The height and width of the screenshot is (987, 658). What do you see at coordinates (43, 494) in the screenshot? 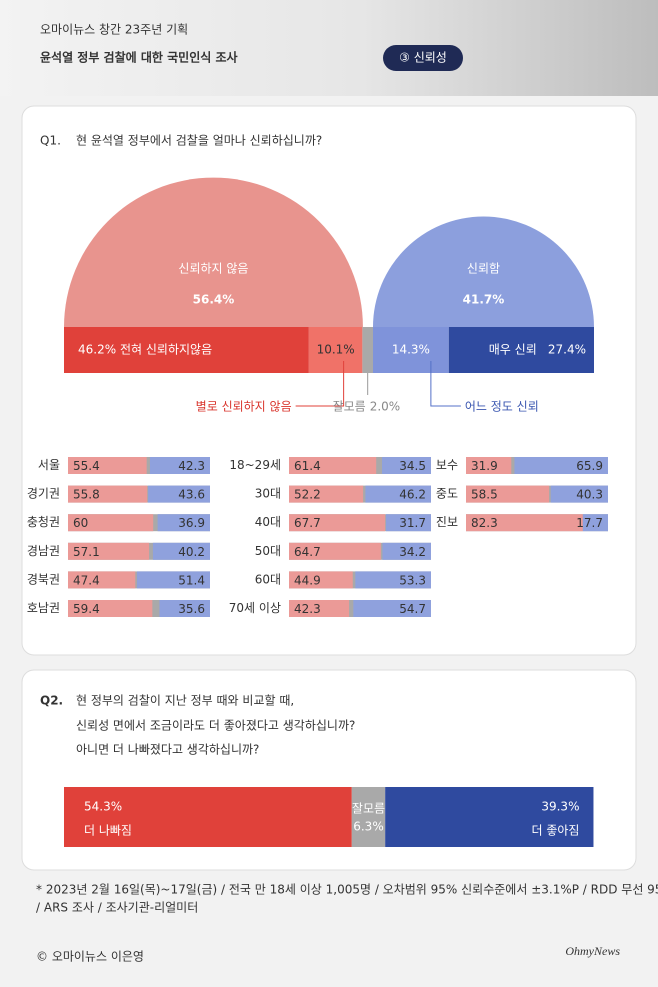
I see `row-label: 경기권` at bounding box center [43, 494].